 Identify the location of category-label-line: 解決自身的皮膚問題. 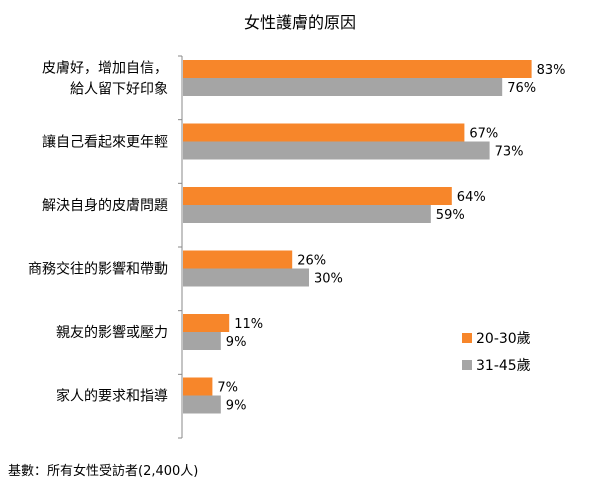
(105, 206).